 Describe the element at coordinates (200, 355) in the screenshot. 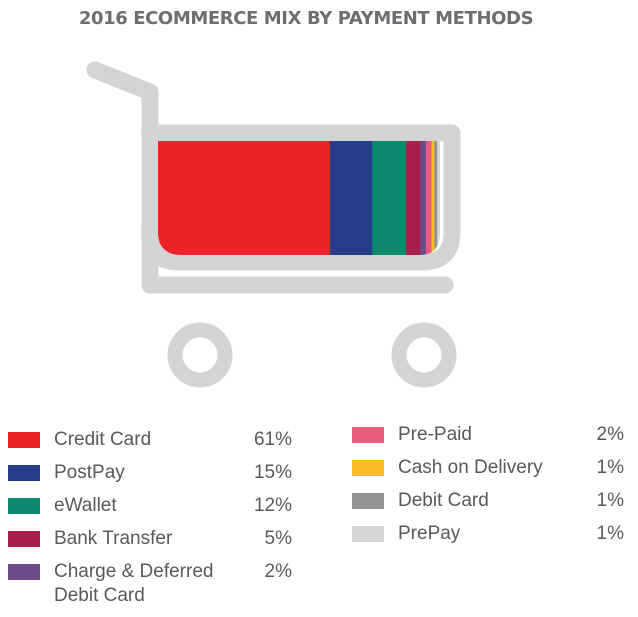

I see `cart-wheel-left` at that location.